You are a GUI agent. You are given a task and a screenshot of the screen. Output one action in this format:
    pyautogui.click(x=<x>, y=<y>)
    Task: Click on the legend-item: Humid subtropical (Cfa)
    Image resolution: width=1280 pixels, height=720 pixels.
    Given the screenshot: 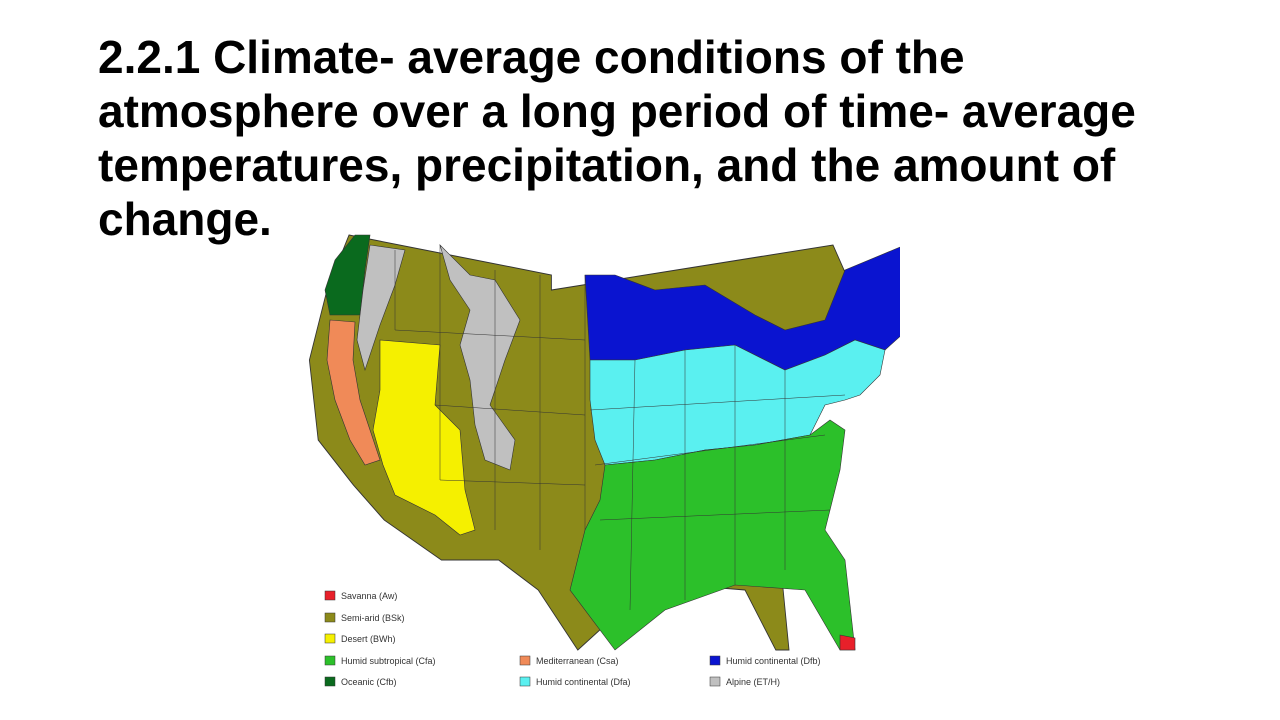 What is the action you would take?
    pyautogui.click(x=380, y=660)
    